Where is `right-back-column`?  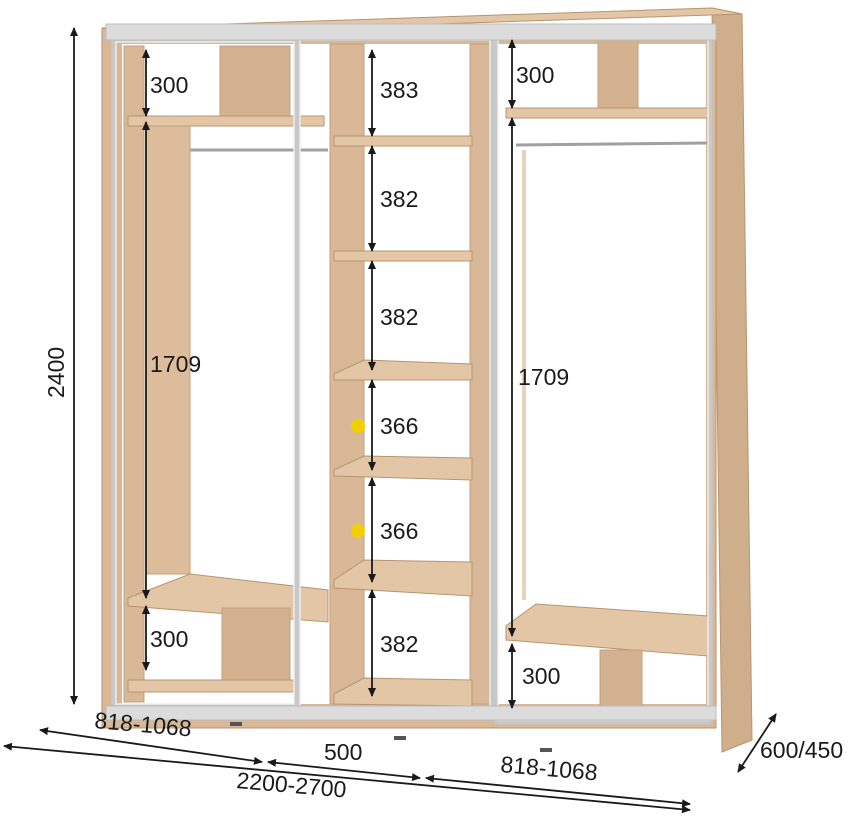
right-back-column is located at coordinates (524, 375).